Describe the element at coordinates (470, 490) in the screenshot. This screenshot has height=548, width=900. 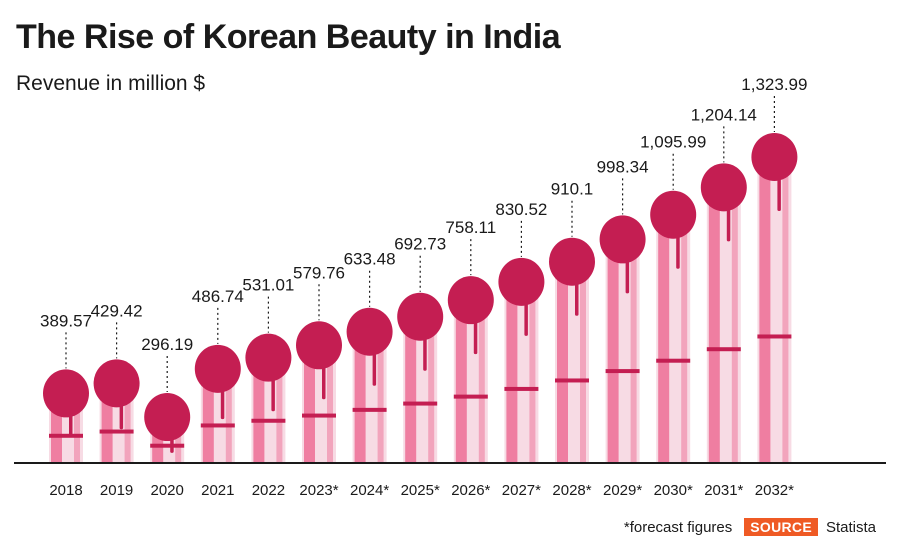
I see `x-tick-label: 2026*` at that location.